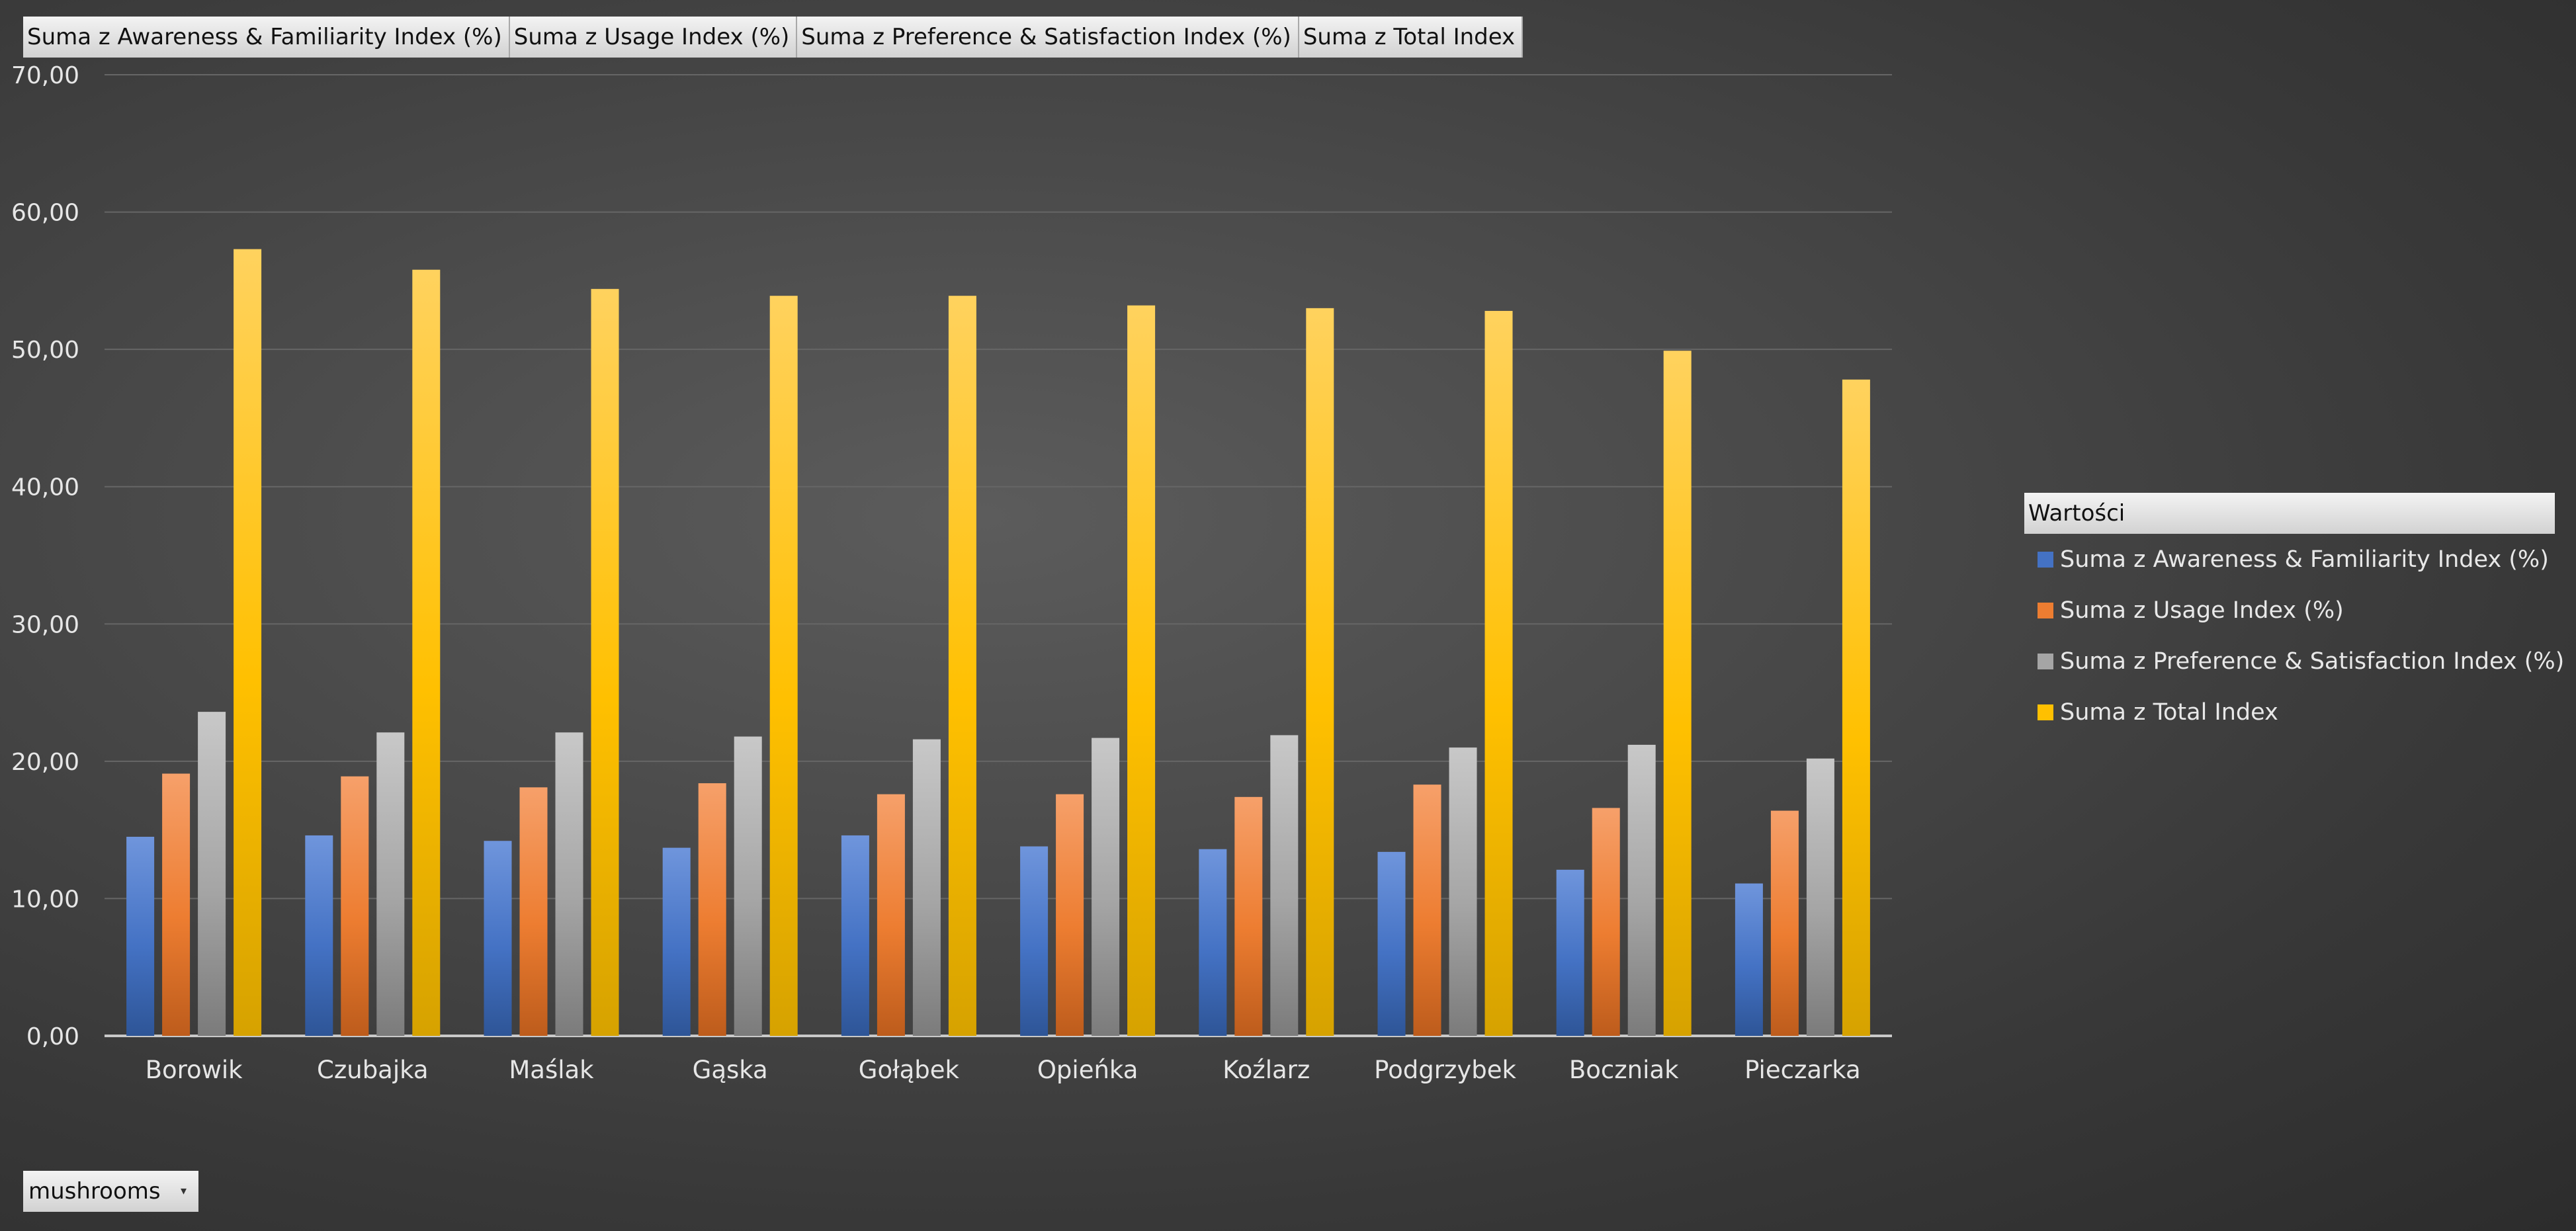 The image size is (2576, 1231). What do you see at coordinates (45, 487) in the screenshot?
I see `y-tick-label: 40,00` at bounding box center [45, 487].